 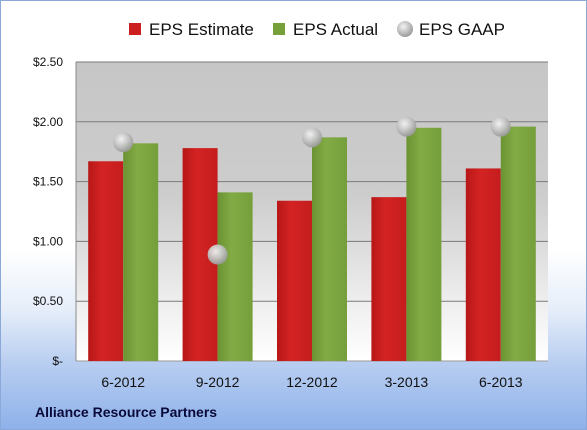 I want to click on legend: EPS Estimate EPS Actual EPS GAAP, so click(x=317, y=29).